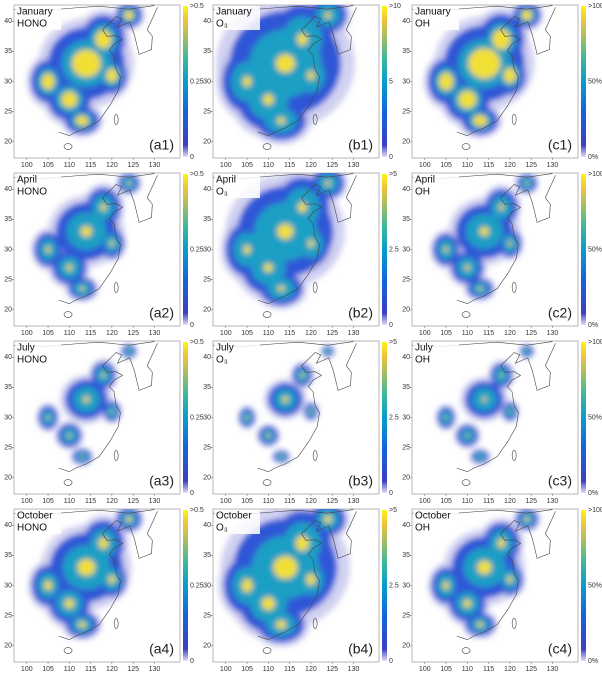 Image resolution: width=602 pixels, height=675 pixels. Describe the element at coordinates (197, 510) in the screenshot. I see `colorbar-label: >0.5` at that location.